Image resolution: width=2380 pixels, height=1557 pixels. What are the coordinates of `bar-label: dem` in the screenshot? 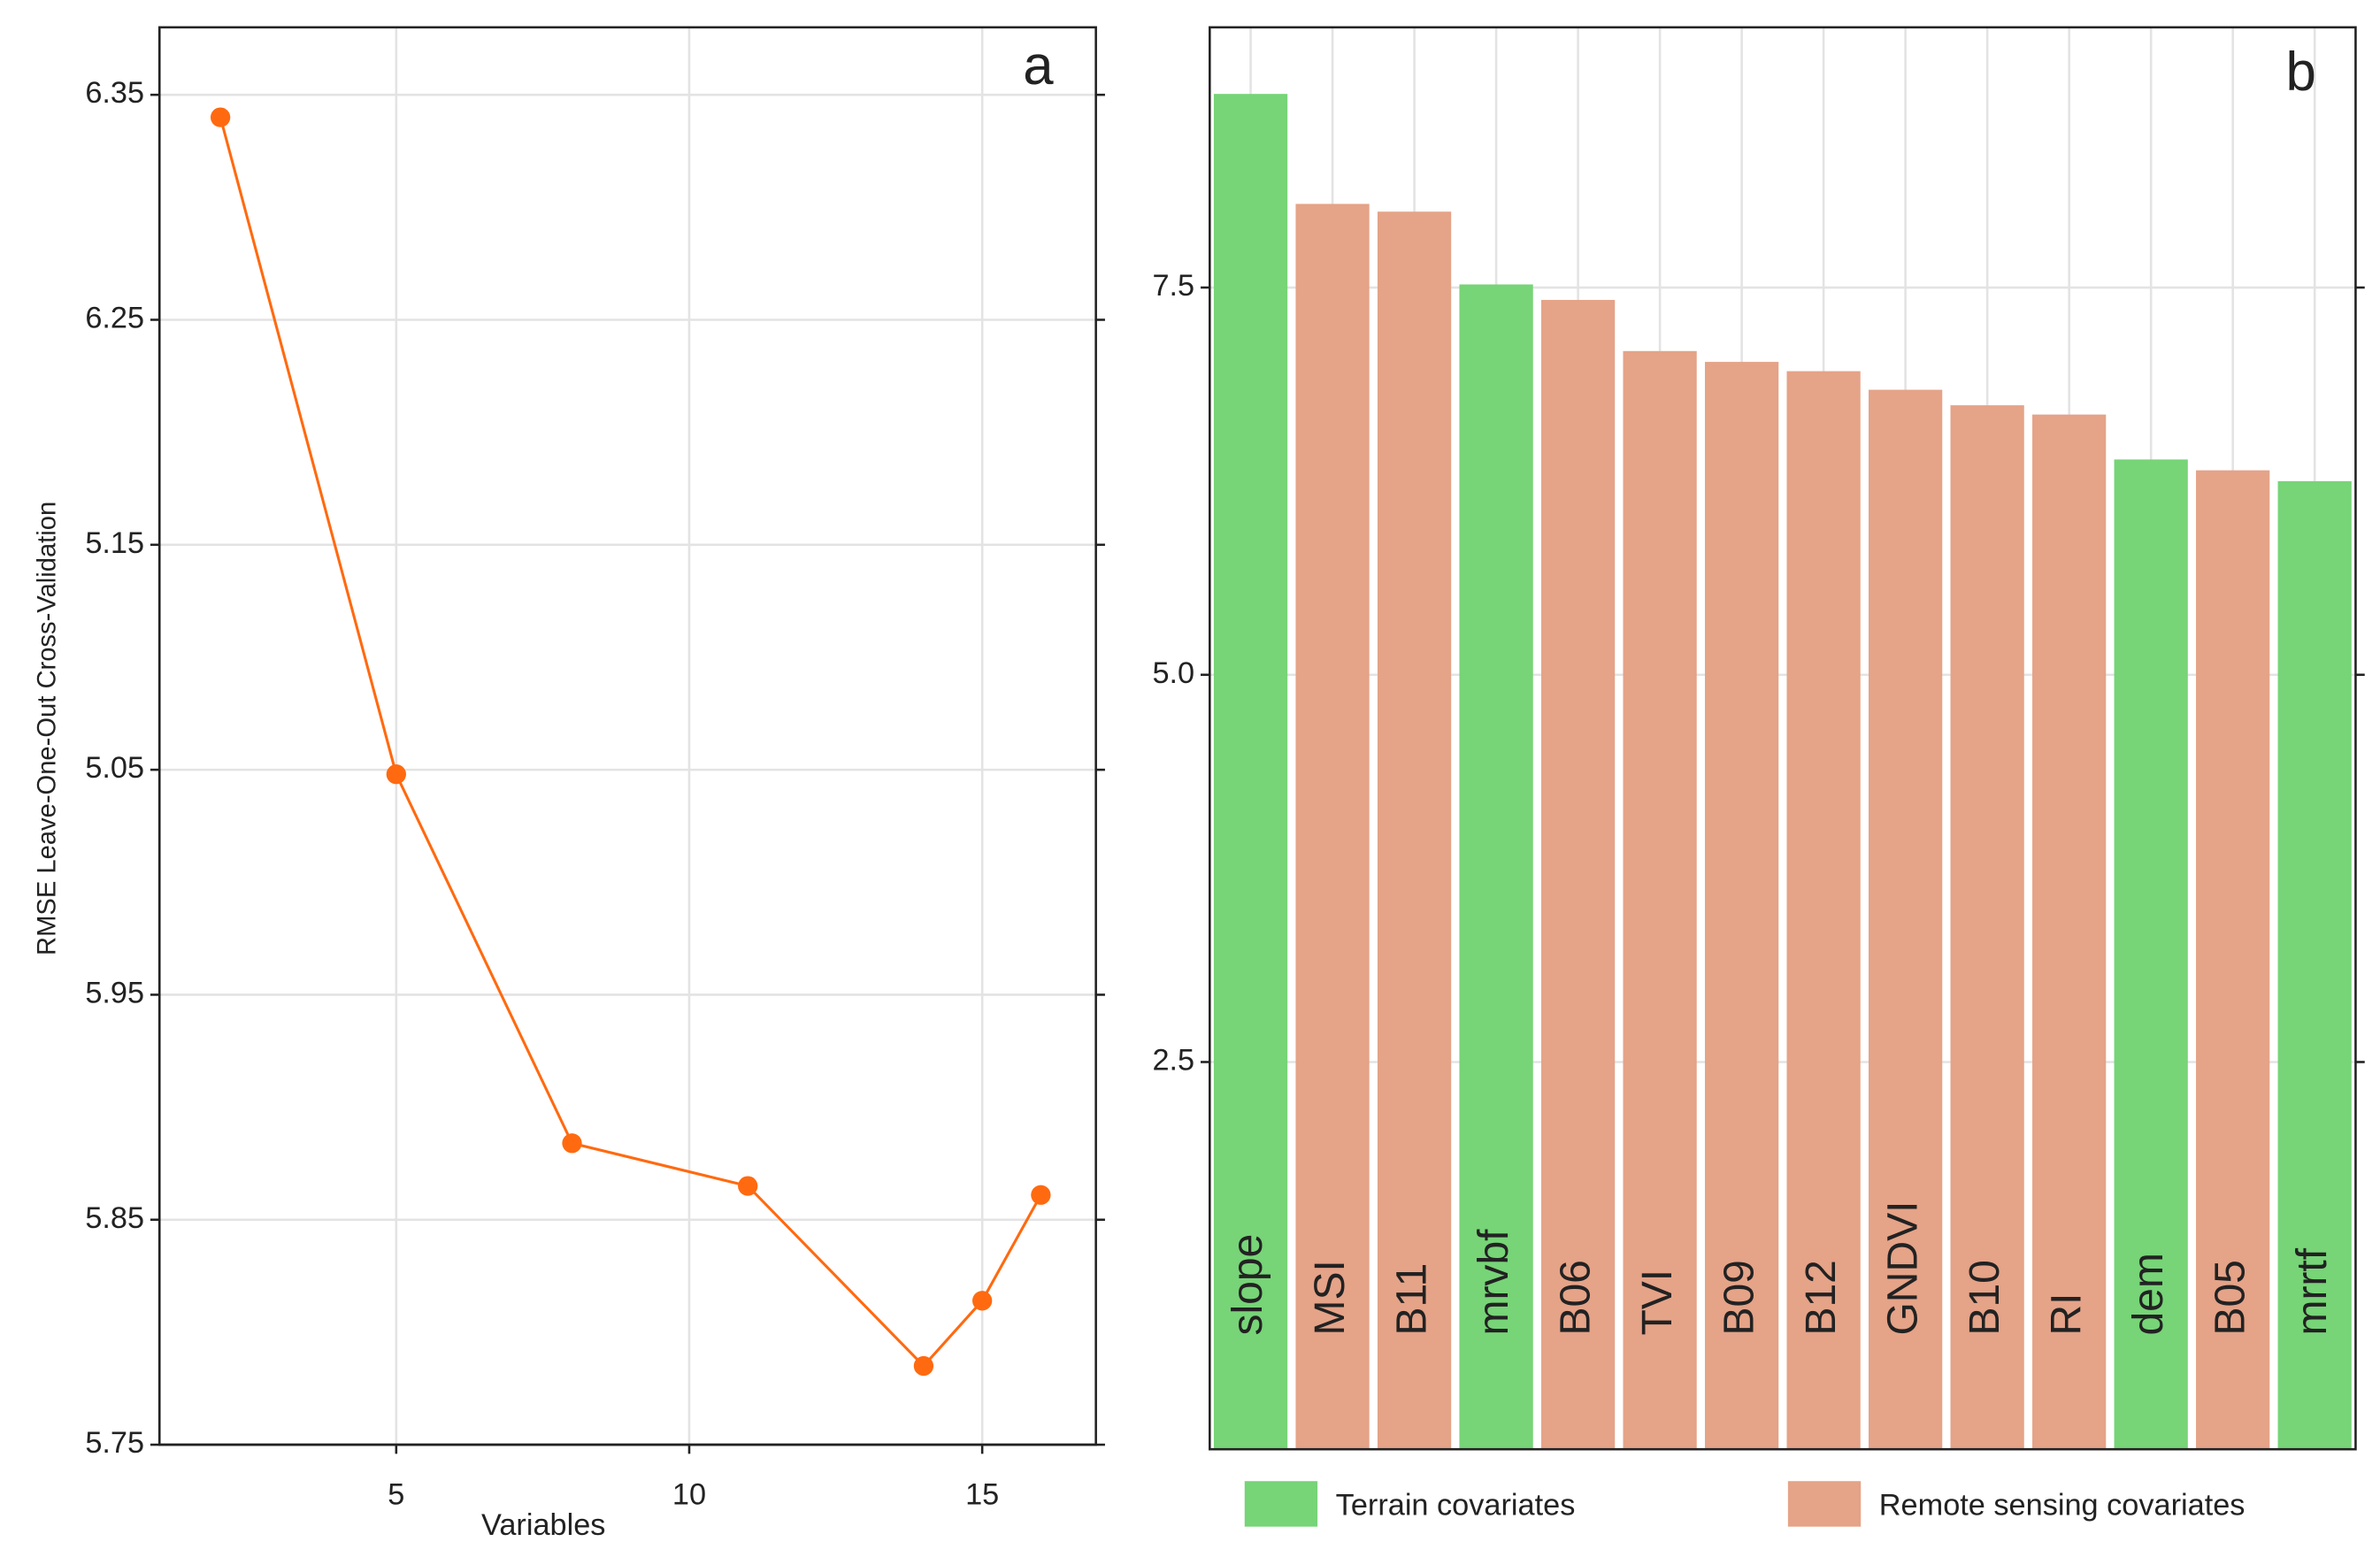 It's located at (2148, 1294).